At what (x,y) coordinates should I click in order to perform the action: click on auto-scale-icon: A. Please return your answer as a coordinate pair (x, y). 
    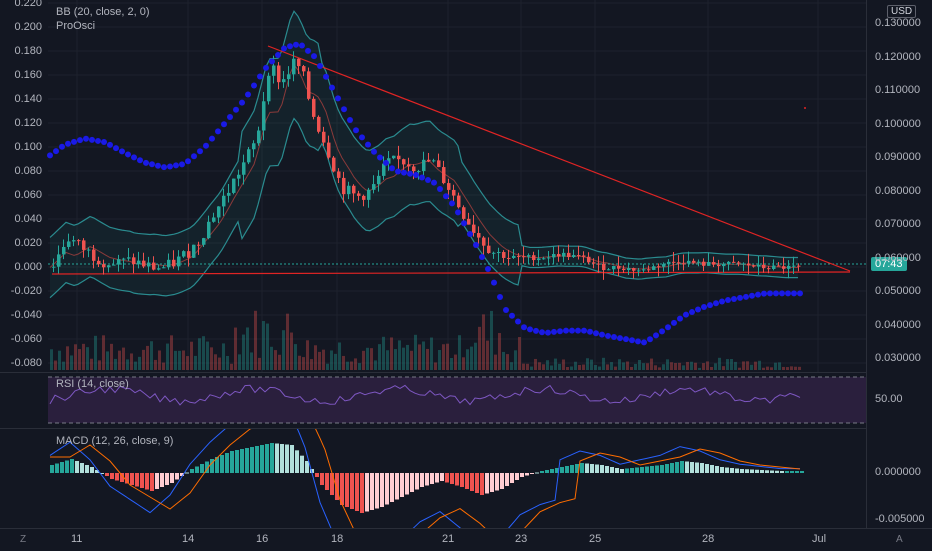
    Looking at the image, I should click on (899, 539).